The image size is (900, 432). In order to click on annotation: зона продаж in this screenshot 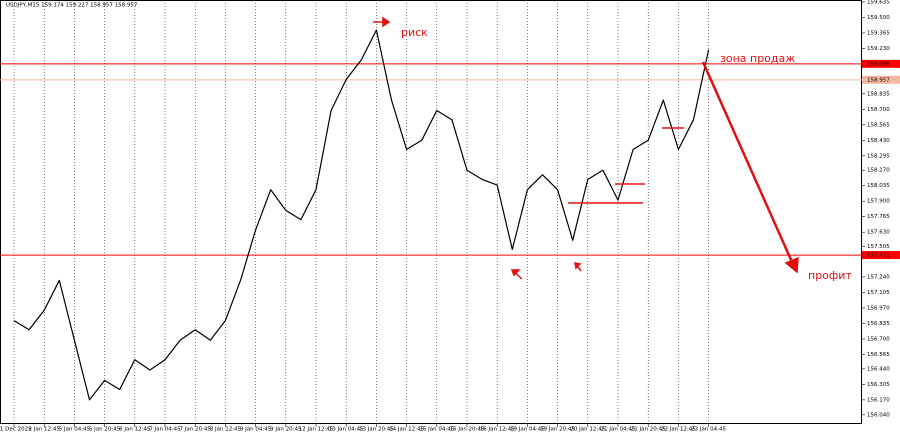, I will do `click(757, 58)`.